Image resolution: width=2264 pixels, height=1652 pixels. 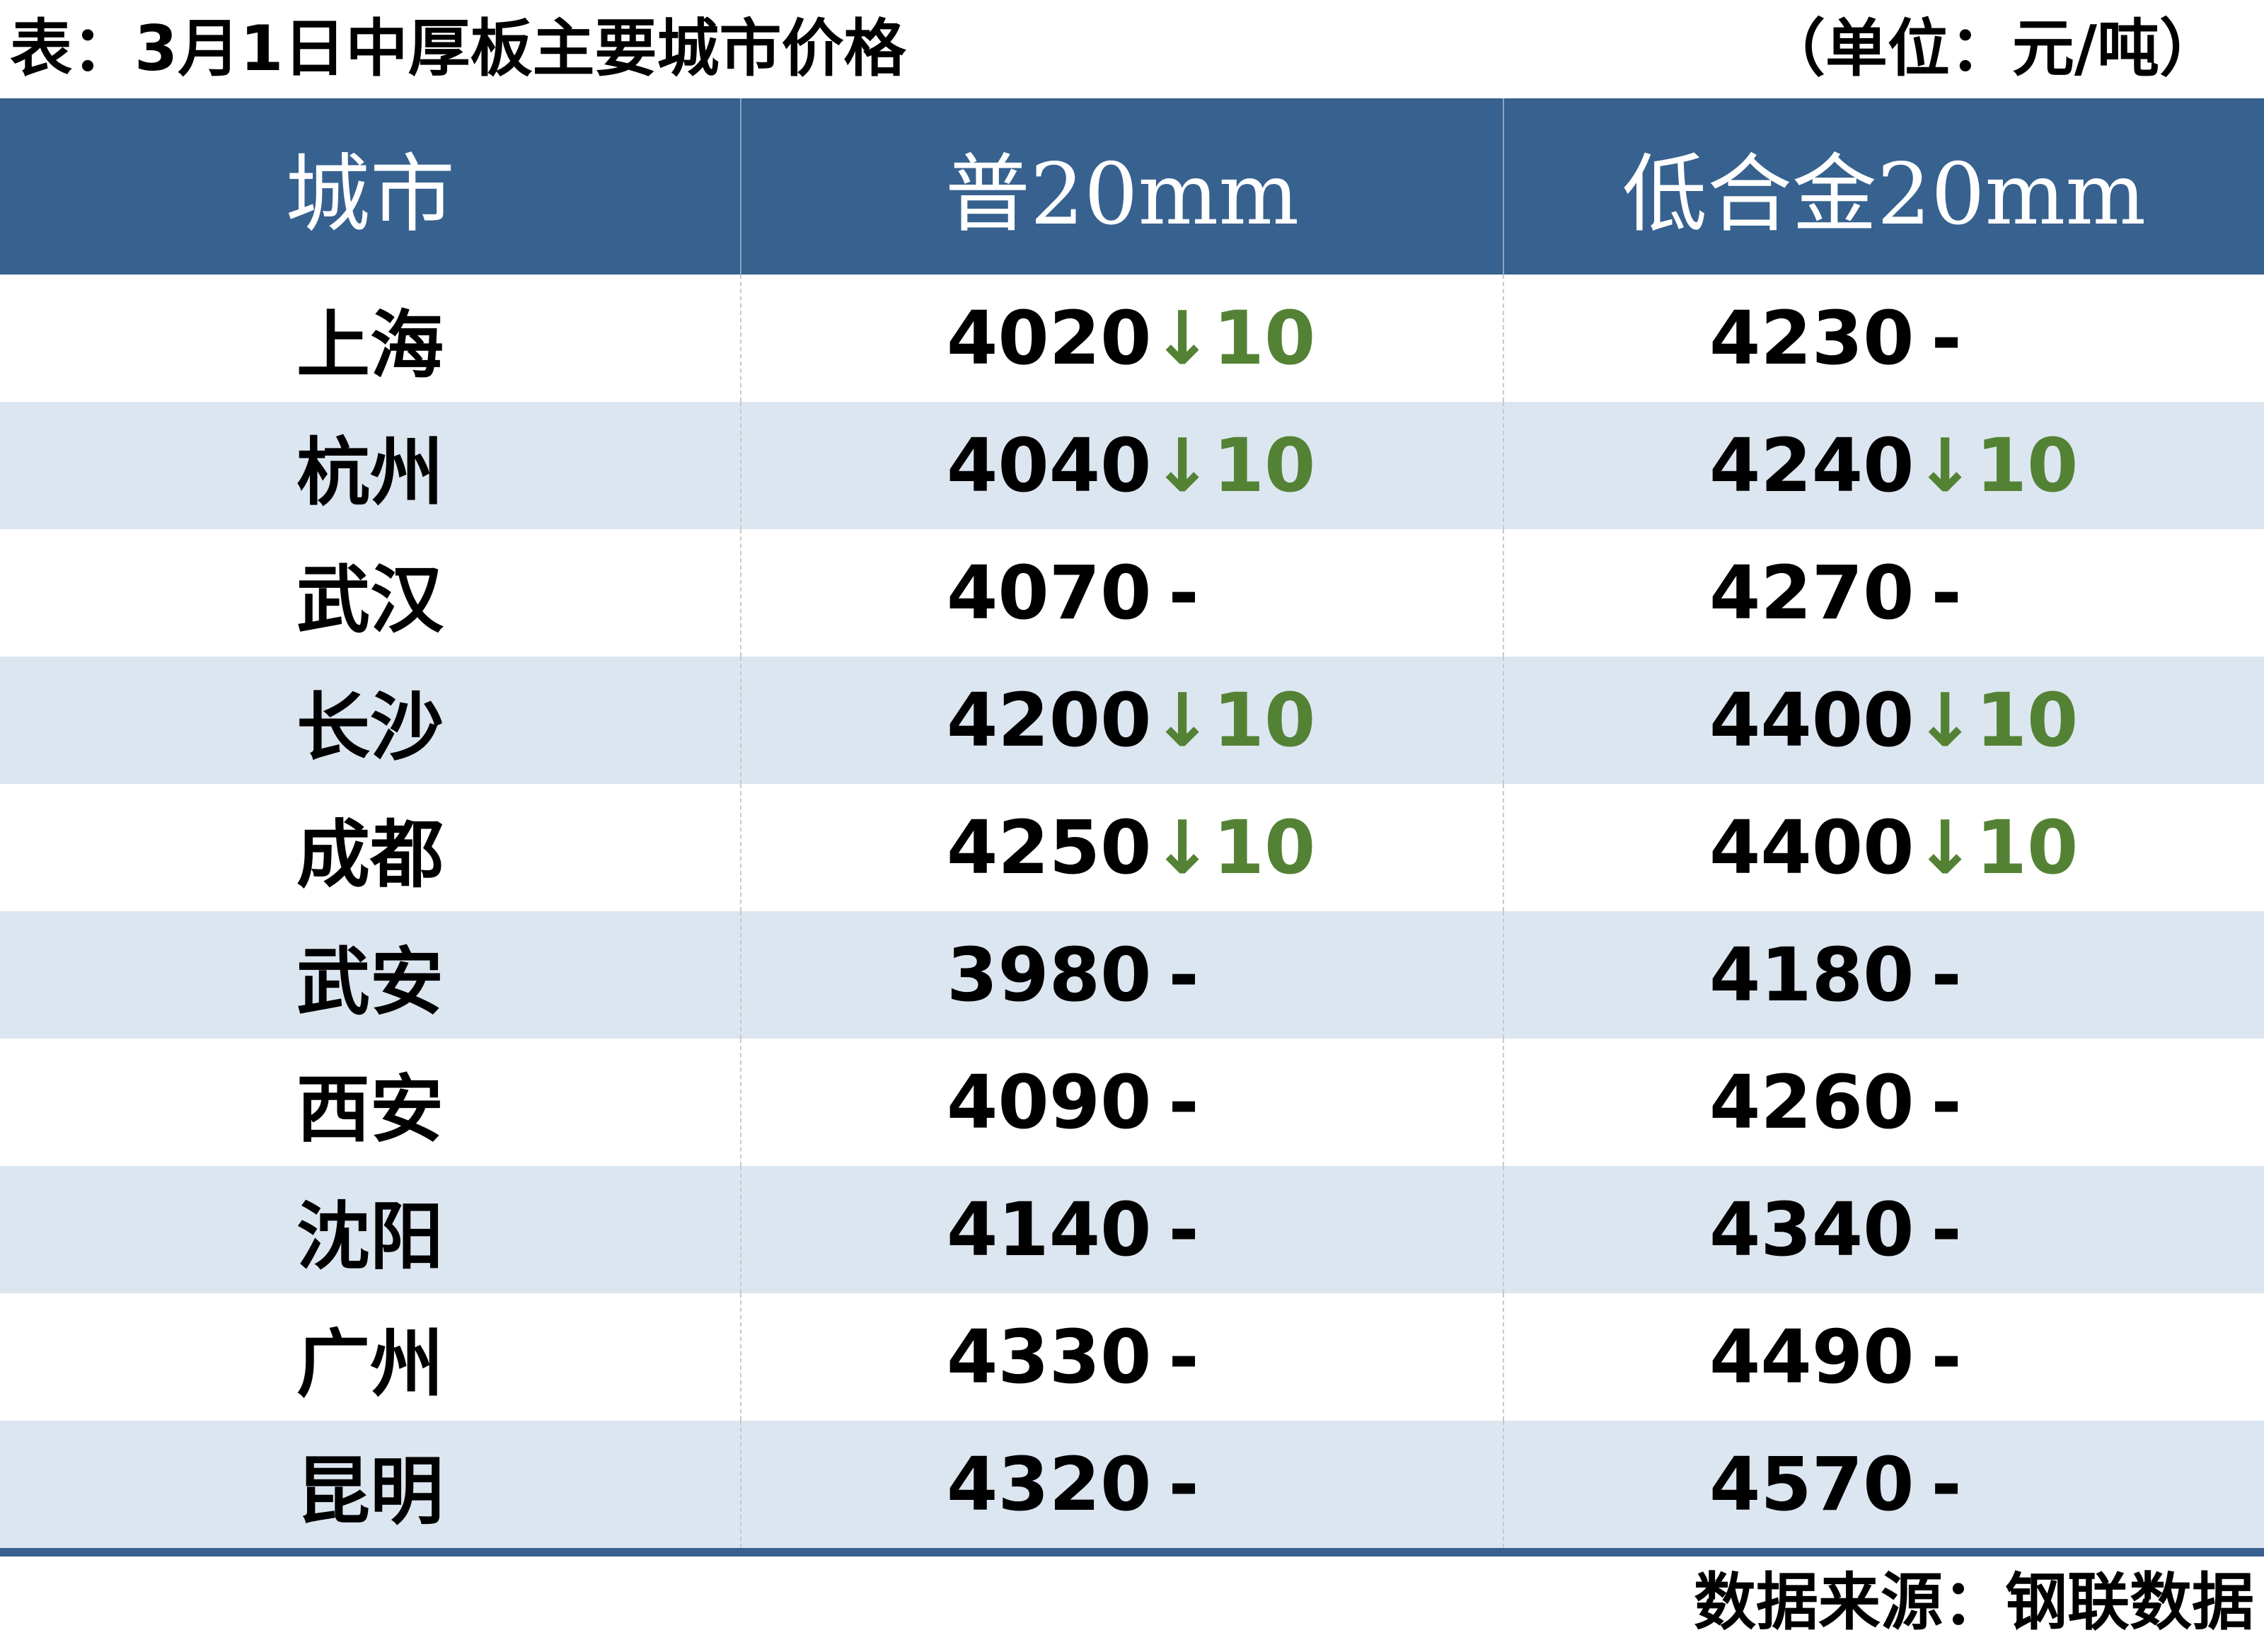 I want to click on plain-20mm-cell: 4320-, so click(x=1121, y=1489).